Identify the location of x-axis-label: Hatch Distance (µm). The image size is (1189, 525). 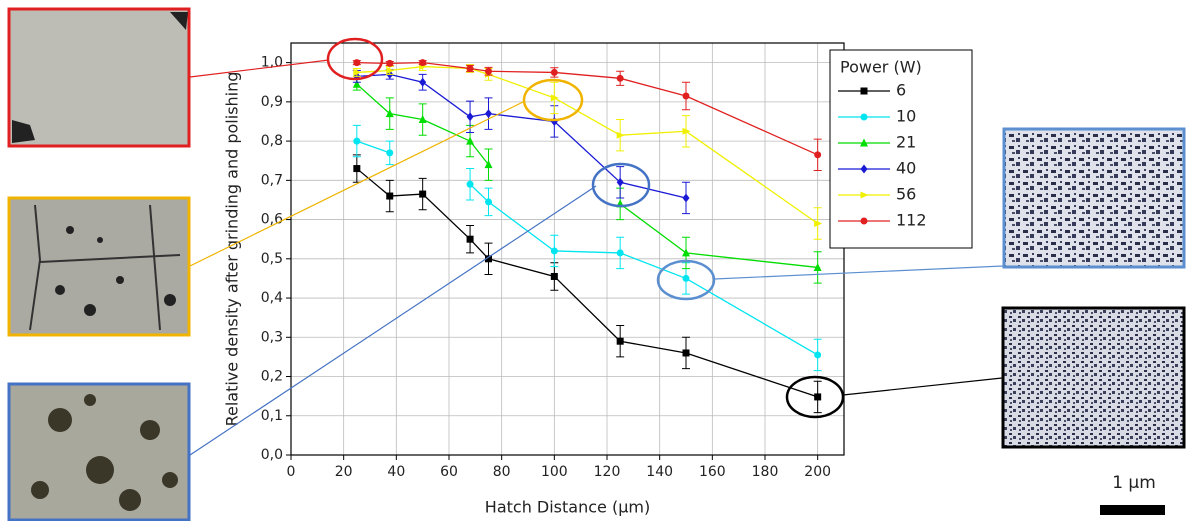
(567, 507).